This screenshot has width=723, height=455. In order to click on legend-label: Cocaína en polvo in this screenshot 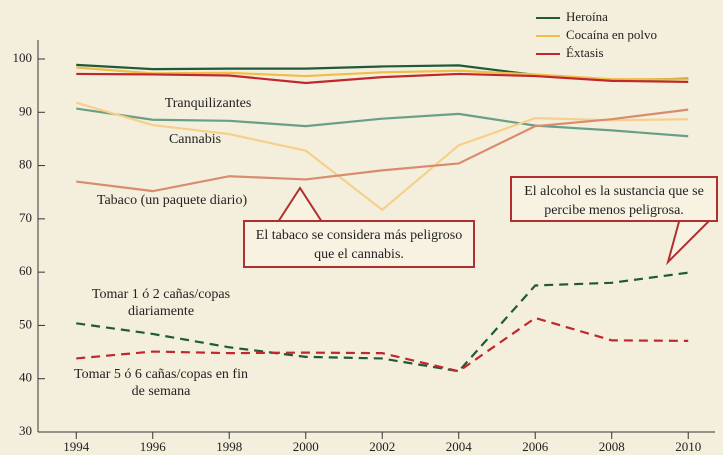, I will do `click(611, 34)`.